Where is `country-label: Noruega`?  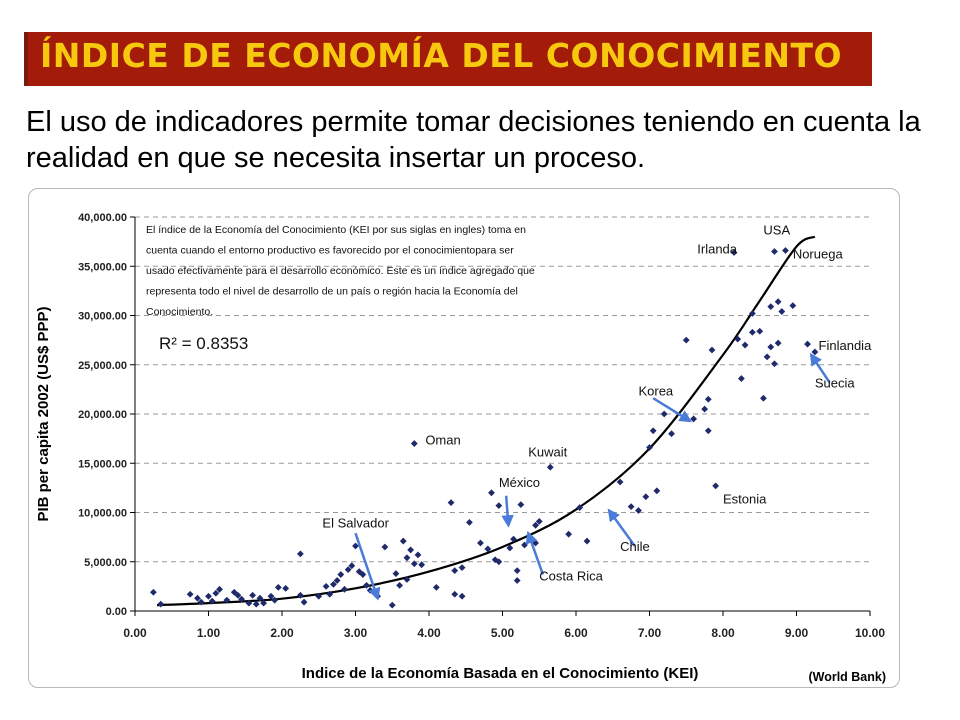
country-label: Noruega is located at coordinates (818, 253).